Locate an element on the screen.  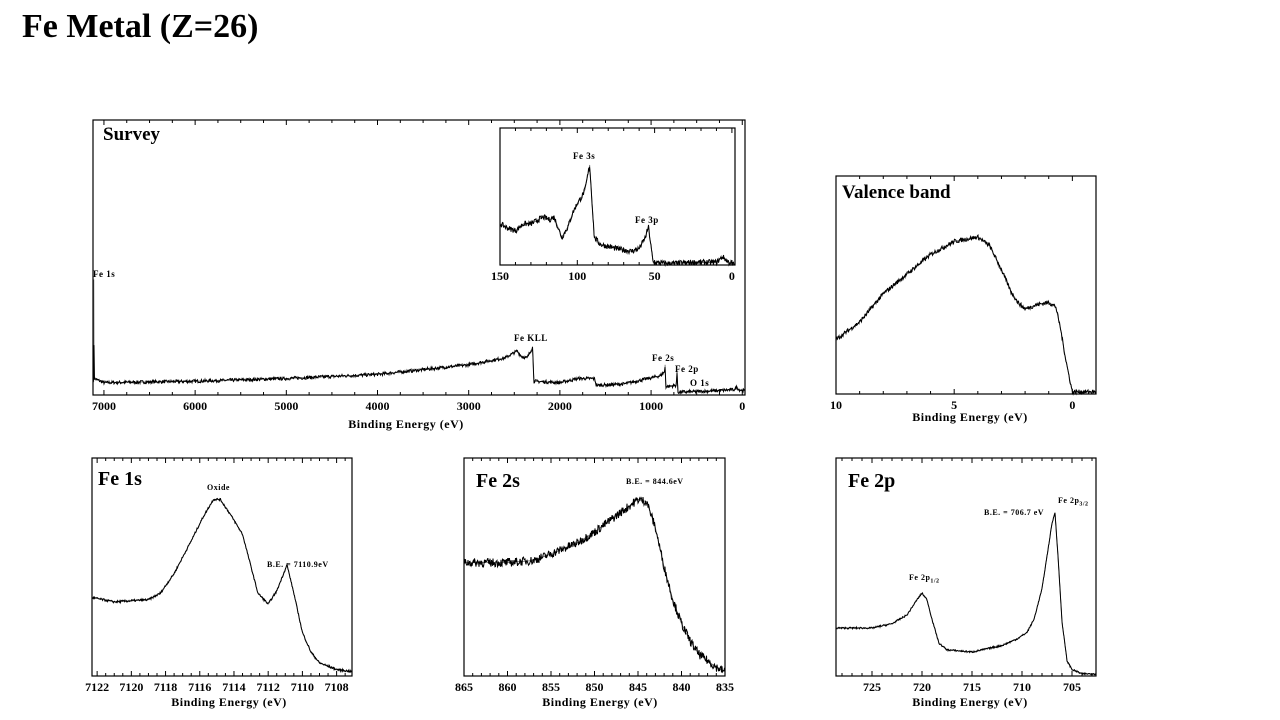
fe1s-xtick-label: 7118 is located at coordinates (165, 687).